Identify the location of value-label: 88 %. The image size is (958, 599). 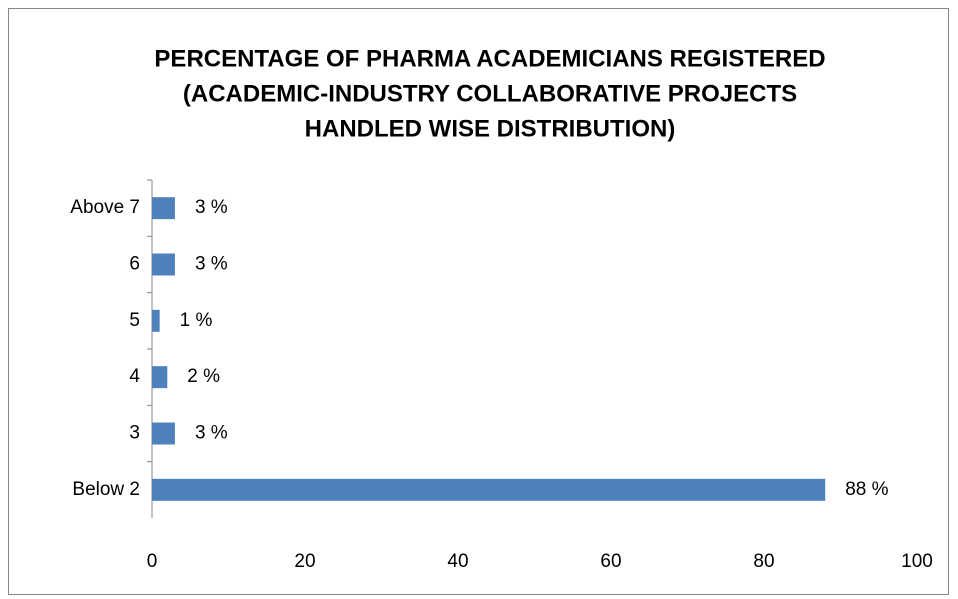
(866, 489).